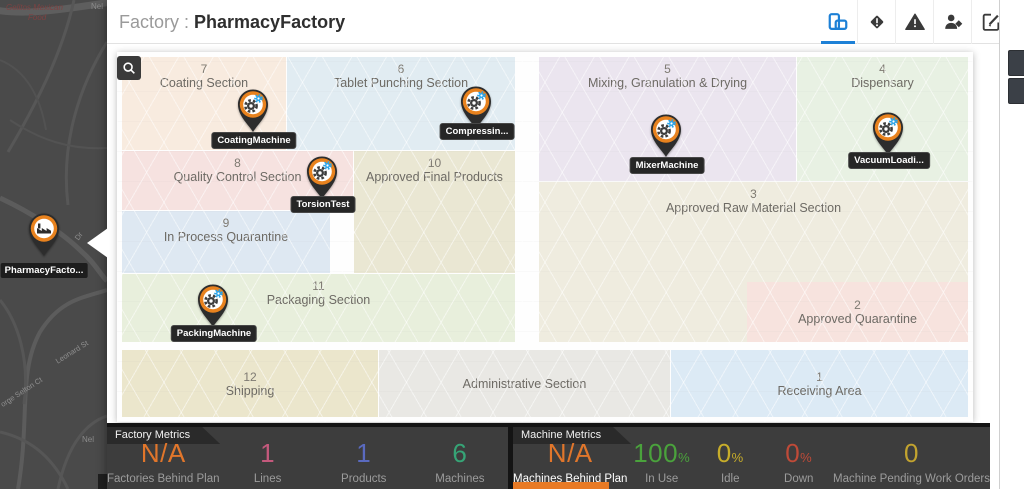  I want to click on section-name: Packaging Section, so click(318, 300).